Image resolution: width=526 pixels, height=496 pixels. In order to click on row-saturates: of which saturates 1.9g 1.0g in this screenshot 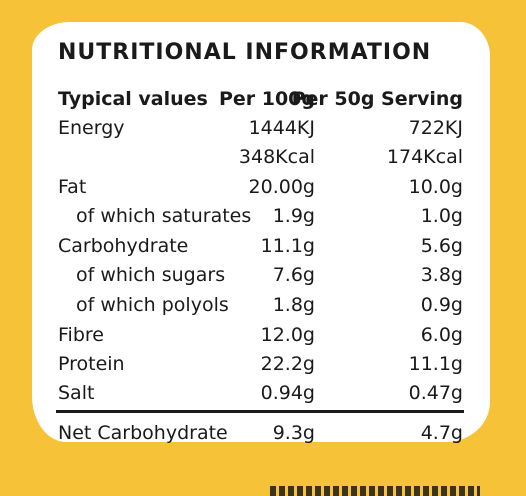, I will do `click(260, 220)`.